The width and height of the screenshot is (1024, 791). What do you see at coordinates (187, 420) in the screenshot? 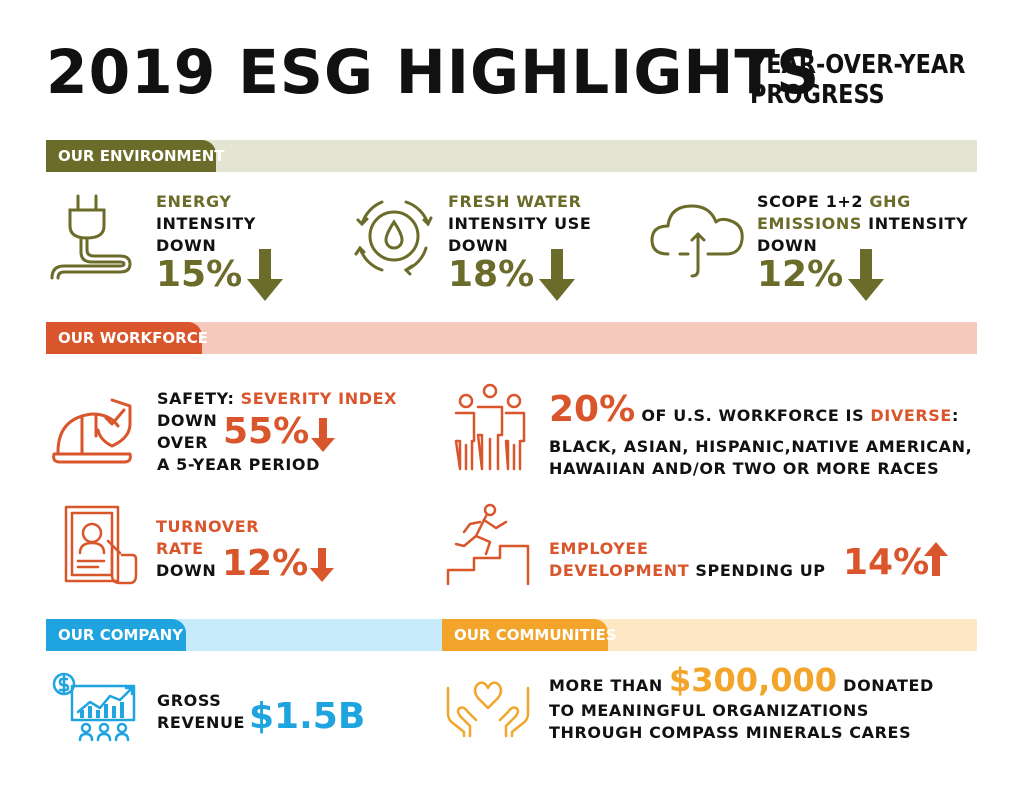
I see `safety-line-2: DOWN` at bounding box center [187, 420].